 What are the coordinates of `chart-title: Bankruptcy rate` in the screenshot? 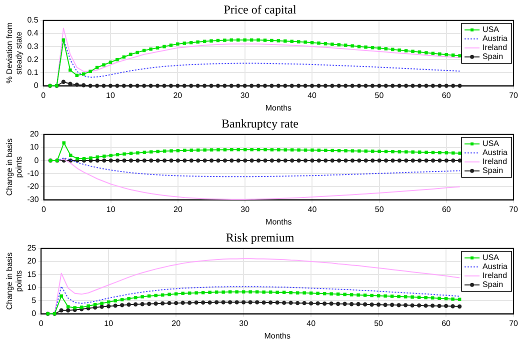 It's located at (260, 123).